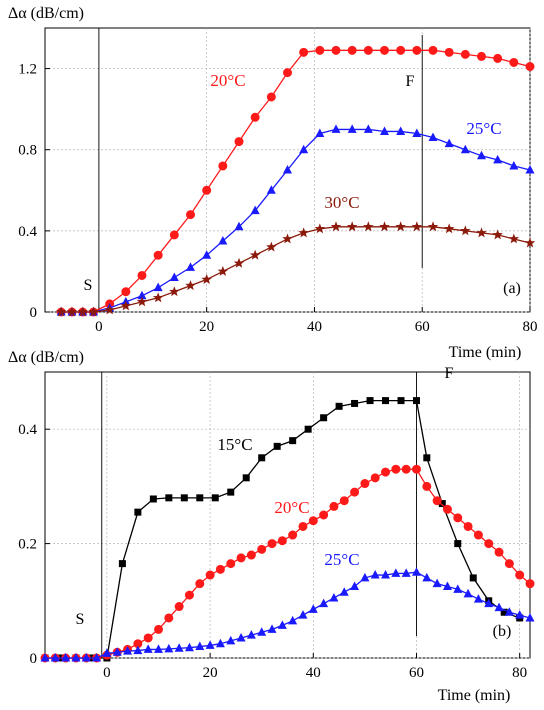 The image size is (544, 710). I want to click on y-tick-label: 0.4, so click(27, 430).